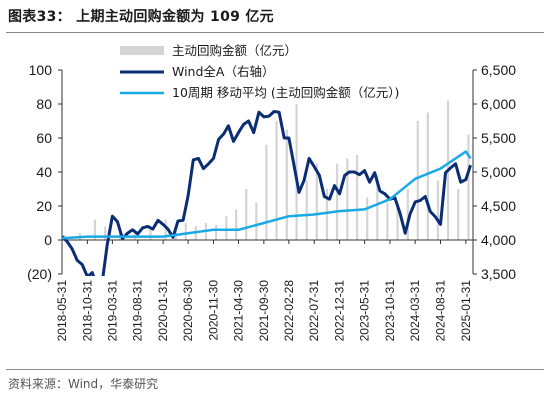 The image size is (550, 403). What do you see at coordinates (188, 311) in the screenshot?
I see `x-tick-label: 2020-06-30` at bounding box center [188, 311].